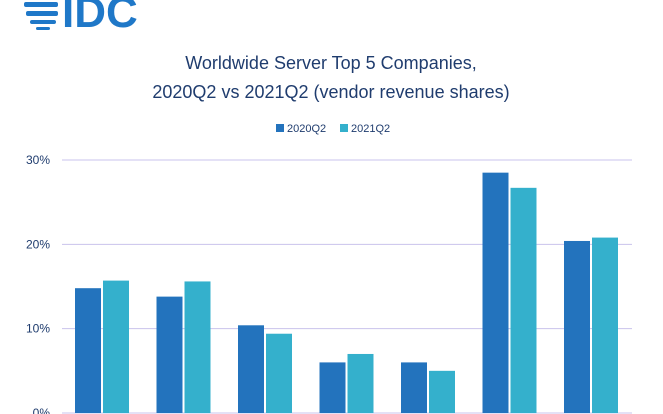 The height and width of the screenshot is (414, 663). Describe the element at coordinates (306, 129) in the screenshot. I see `legend-label-2020q2: 2020Q2` at that location.